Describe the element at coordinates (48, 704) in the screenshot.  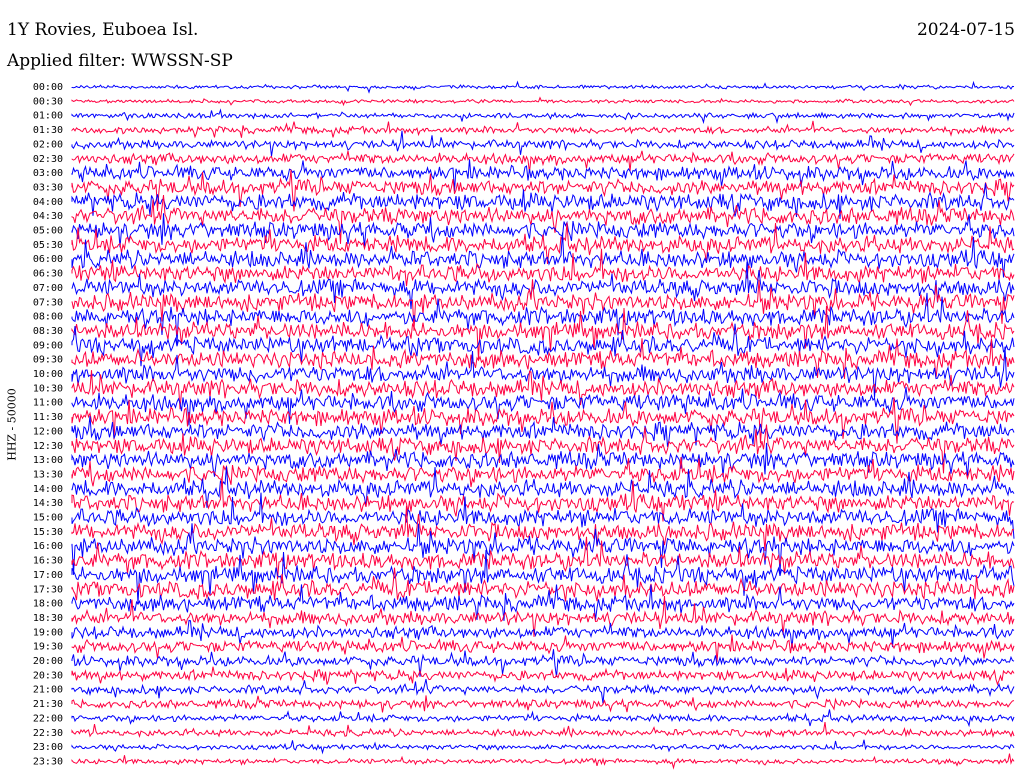
I see `row-time-label: 21:30` at that location.